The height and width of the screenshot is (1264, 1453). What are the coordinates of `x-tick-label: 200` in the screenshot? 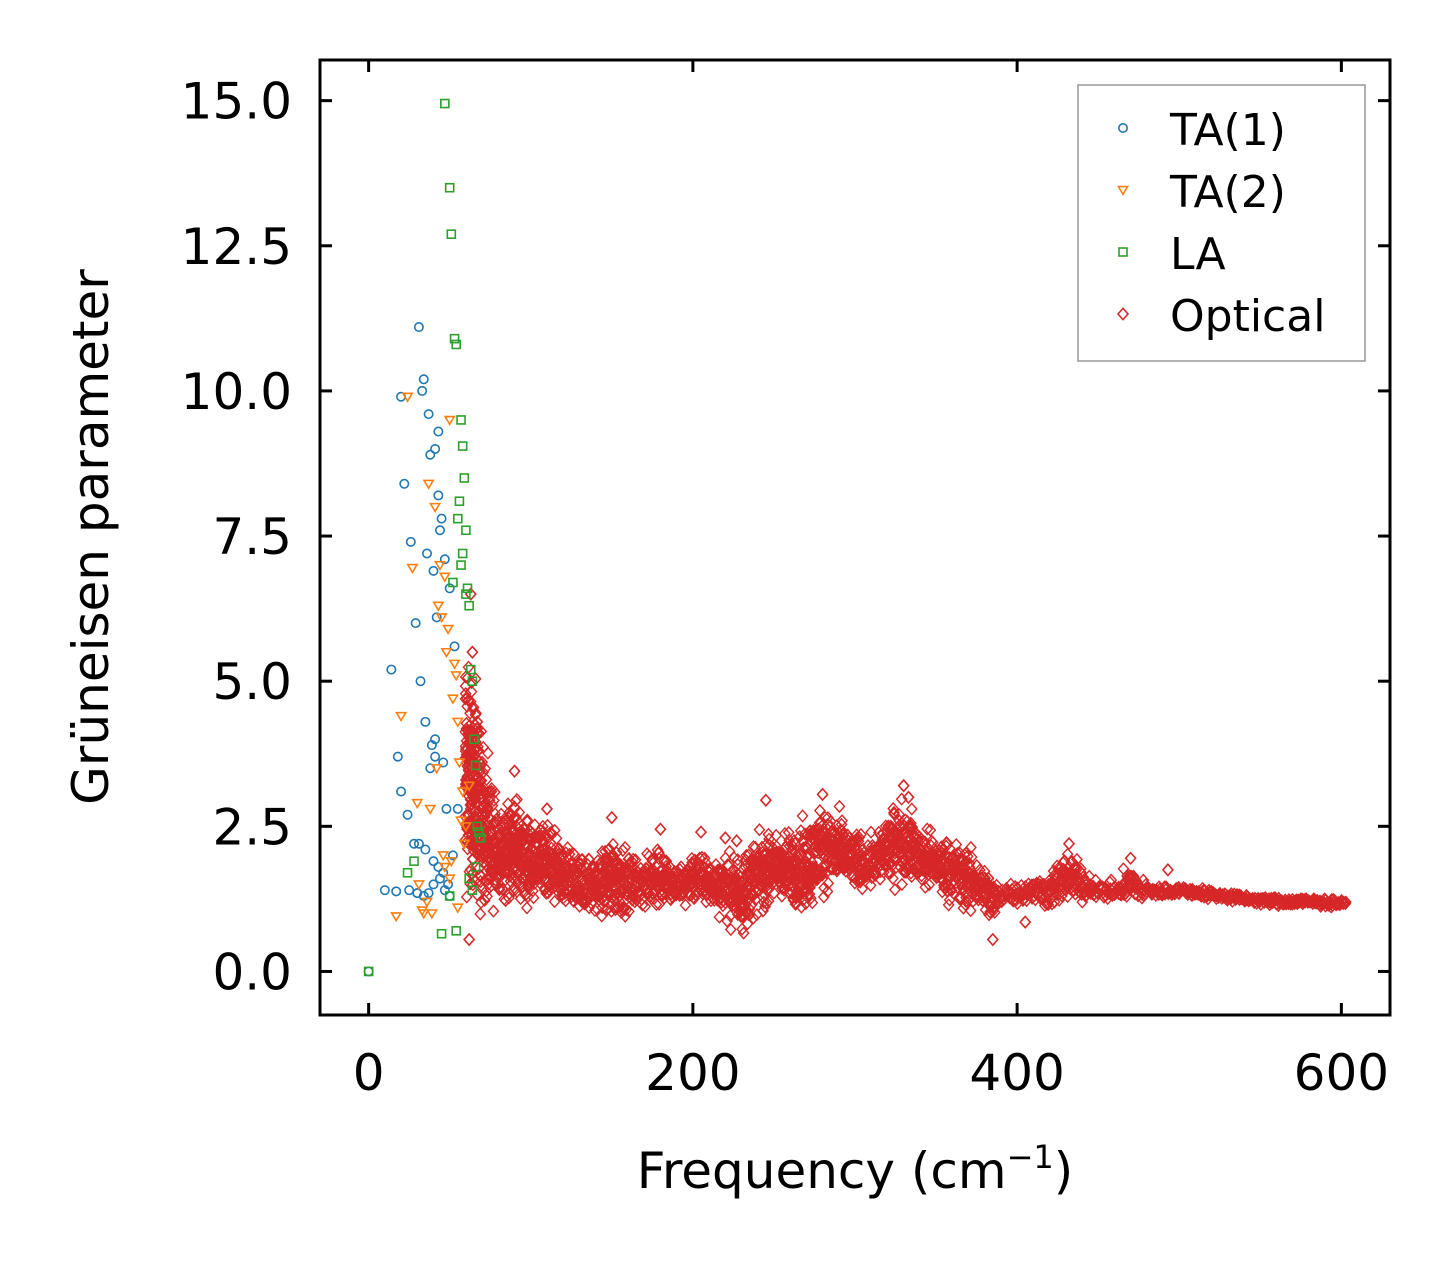 It's located at (692, 1073).